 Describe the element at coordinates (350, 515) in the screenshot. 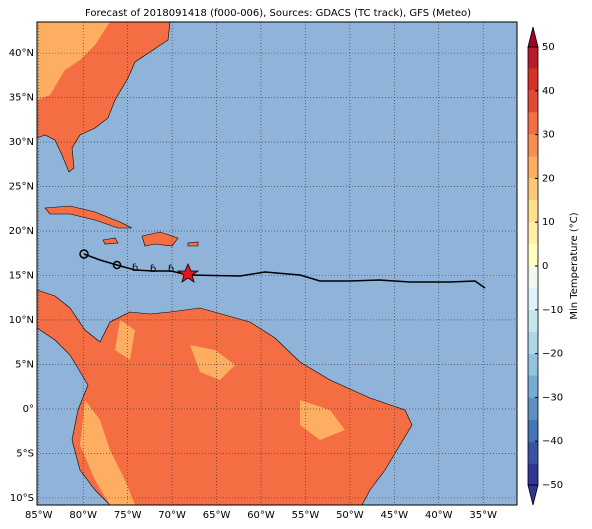

I see `x-tick-label: 50°W` at that location.